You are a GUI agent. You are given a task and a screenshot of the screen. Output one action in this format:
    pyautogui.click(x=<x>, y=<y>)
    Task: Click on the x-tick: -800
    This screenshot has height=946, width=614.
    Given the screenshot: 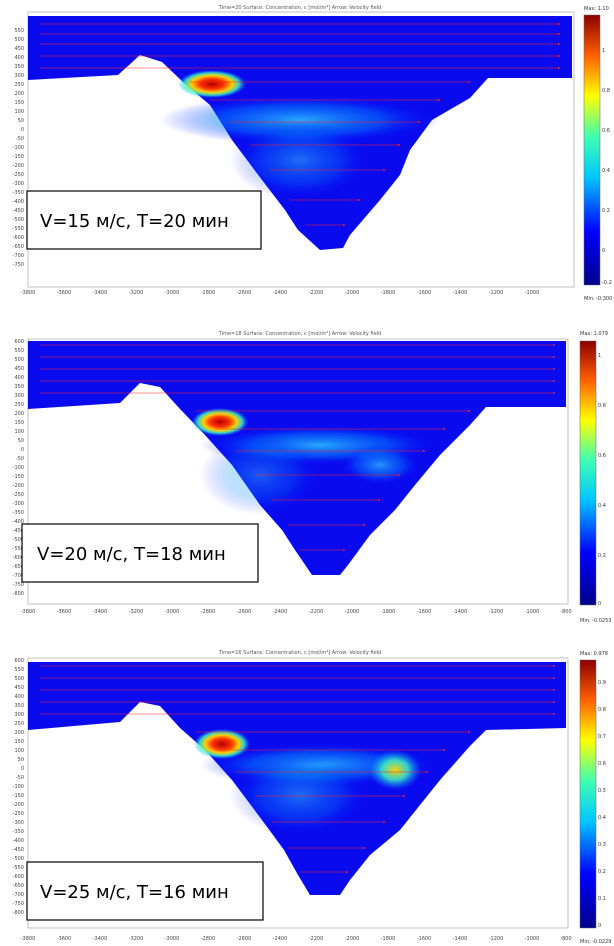 What is the action you would take?
    pyautogui.click(x=565, y=939)
    